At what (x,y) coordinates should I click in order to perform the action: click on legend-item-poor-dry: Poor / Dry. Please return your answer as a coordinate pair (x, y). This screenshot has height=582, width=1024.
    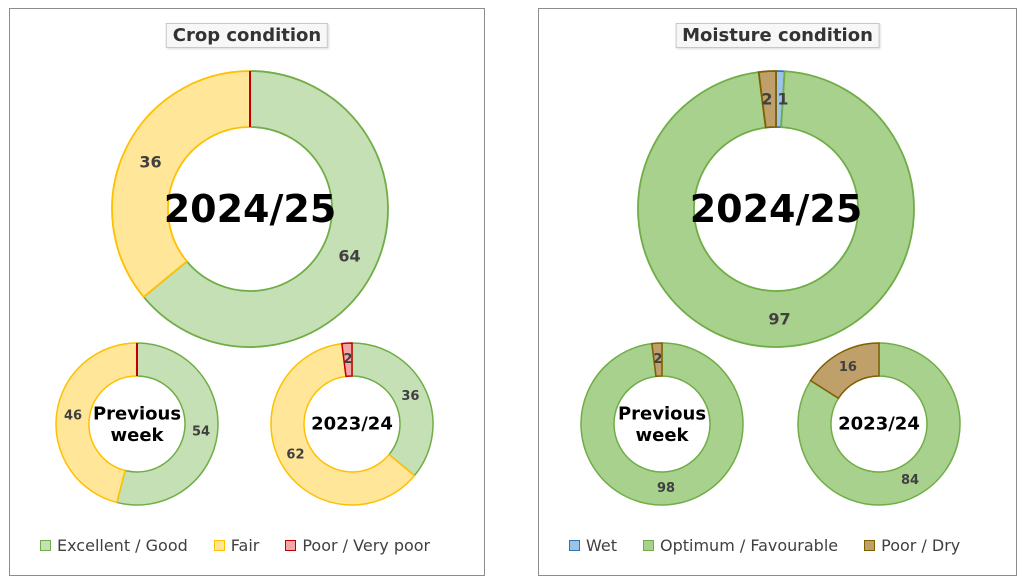
    Looking at the image, I should click on (912, 545).